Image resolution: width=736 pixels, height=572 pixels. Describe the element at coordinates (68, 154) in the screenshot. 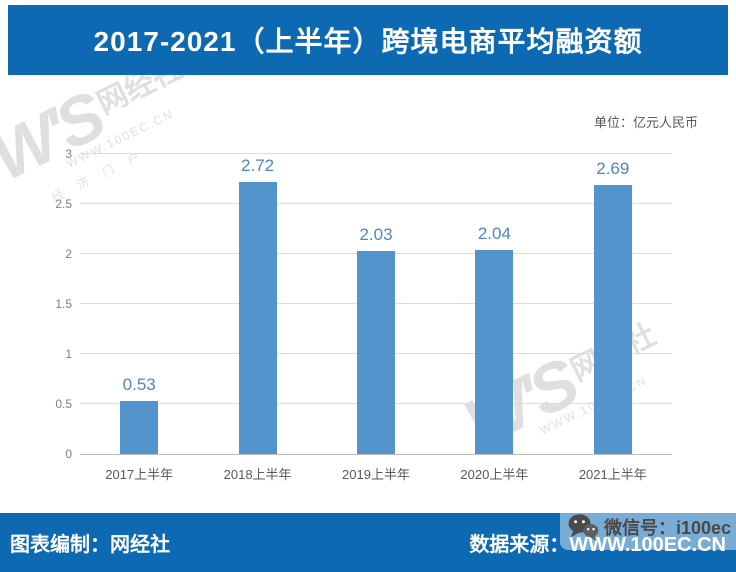

I see `y-axis-tick-label: 3` at that location.